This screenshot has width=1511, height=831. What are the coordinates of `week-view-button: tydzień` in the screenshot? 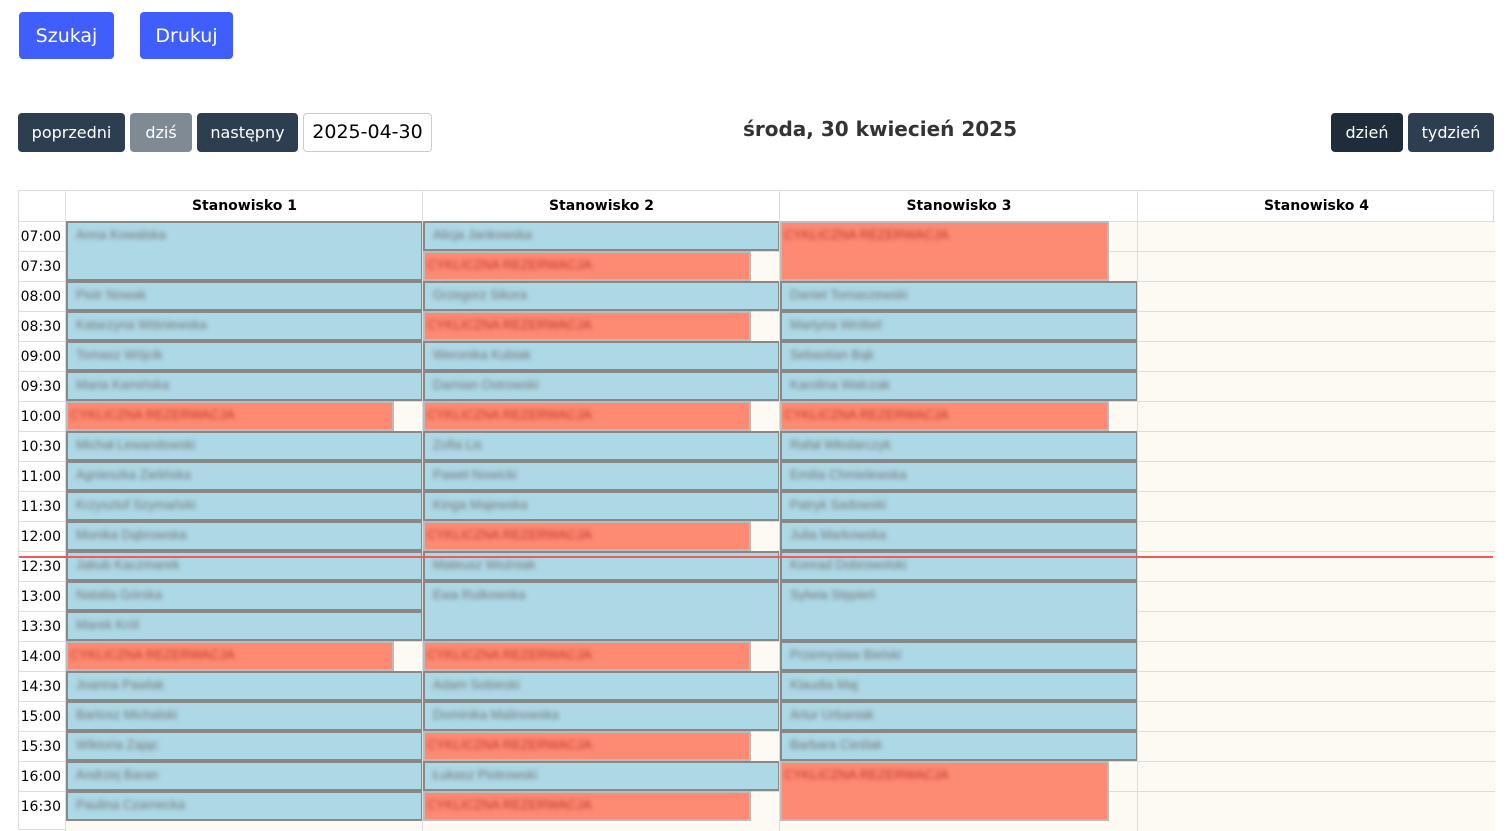 It's located at (1451, 132).